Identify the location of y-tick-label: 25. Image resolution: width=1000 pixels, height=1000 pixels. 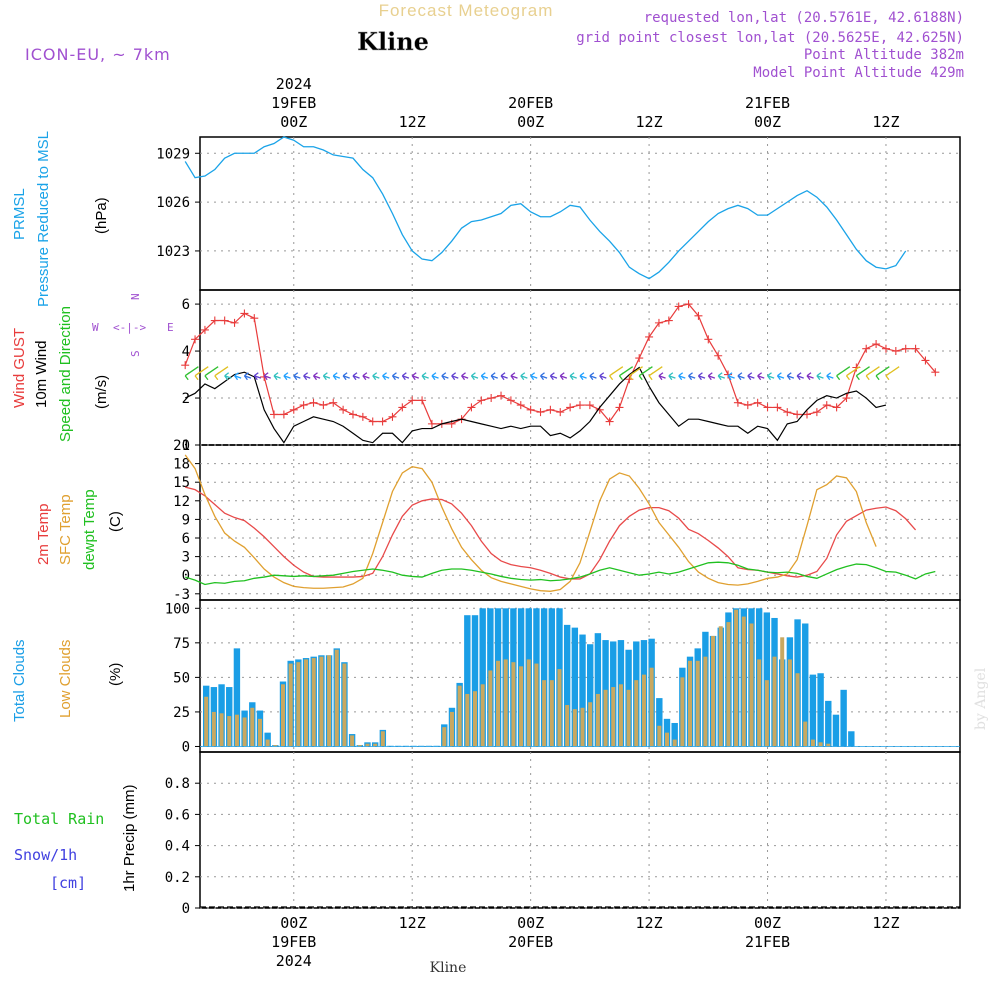
(181, 713).